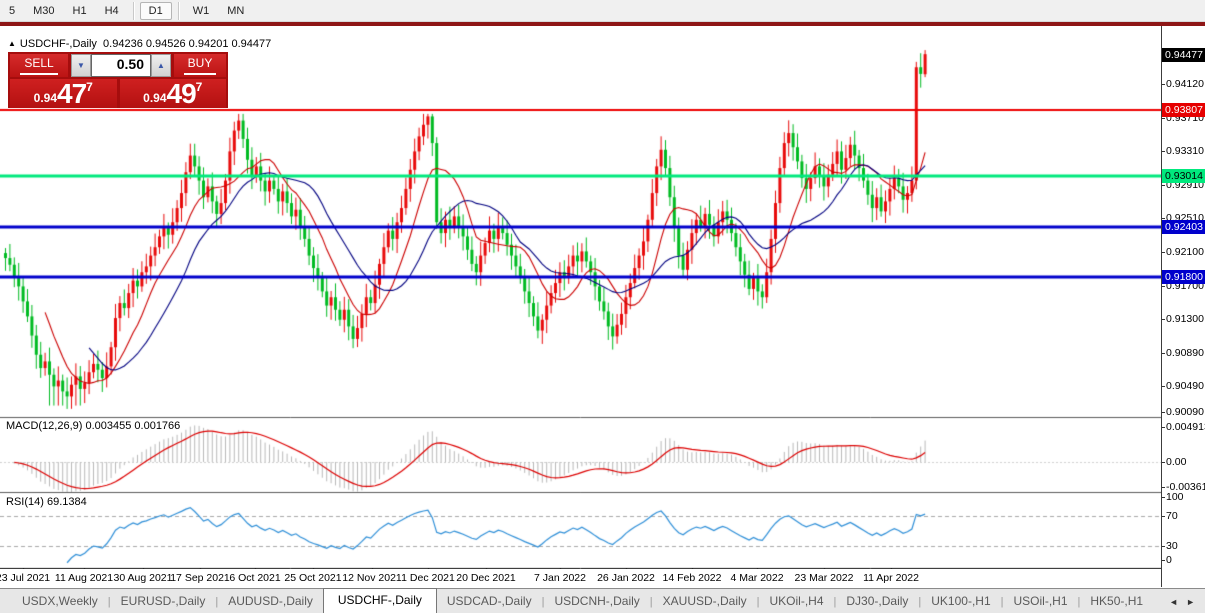 The width and height of the screenshot is (1205, 613). What do you see at coordinates (1185, 151) in the screenshot?
I see `price-axis-label: 0.93310` at bounding box center [1185, 151].